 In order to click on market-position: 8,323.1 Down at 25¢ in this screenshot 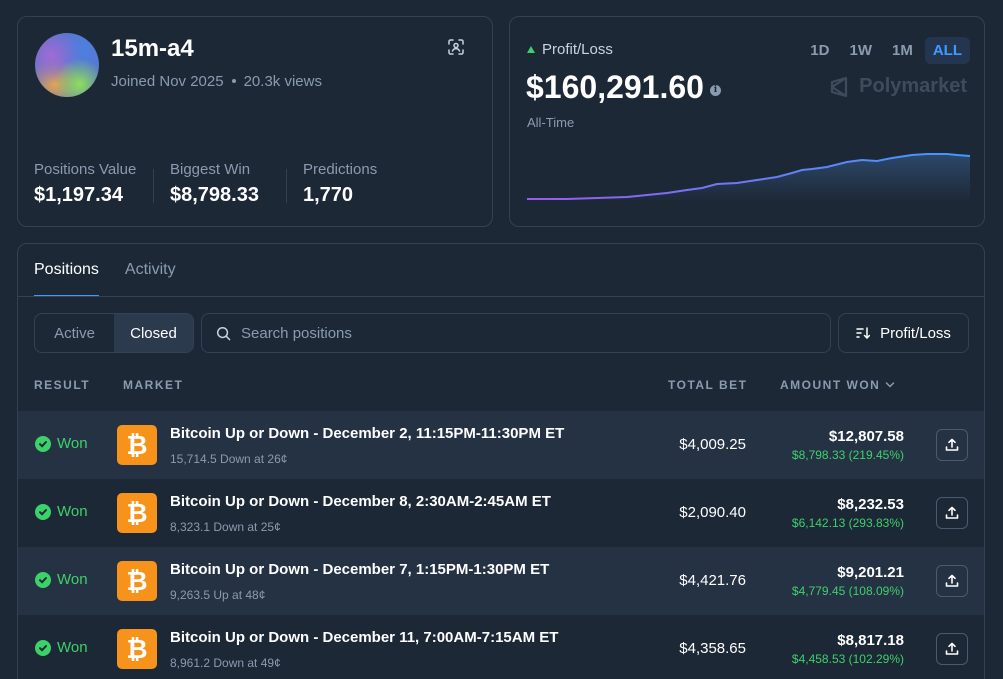, I will do `click(225, 527)`.